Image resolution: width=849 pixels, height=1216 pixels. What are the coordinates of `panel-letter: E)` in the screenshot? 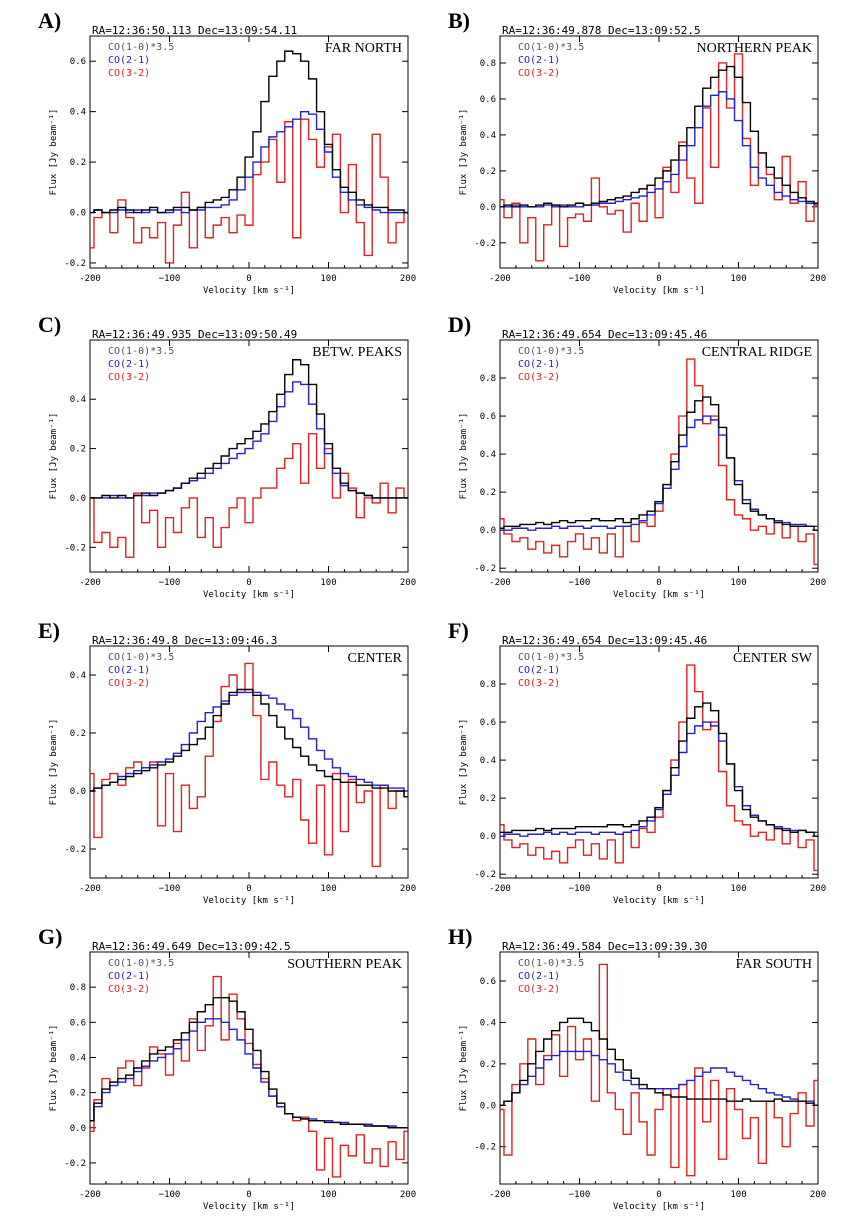 It's located at (49, 630).